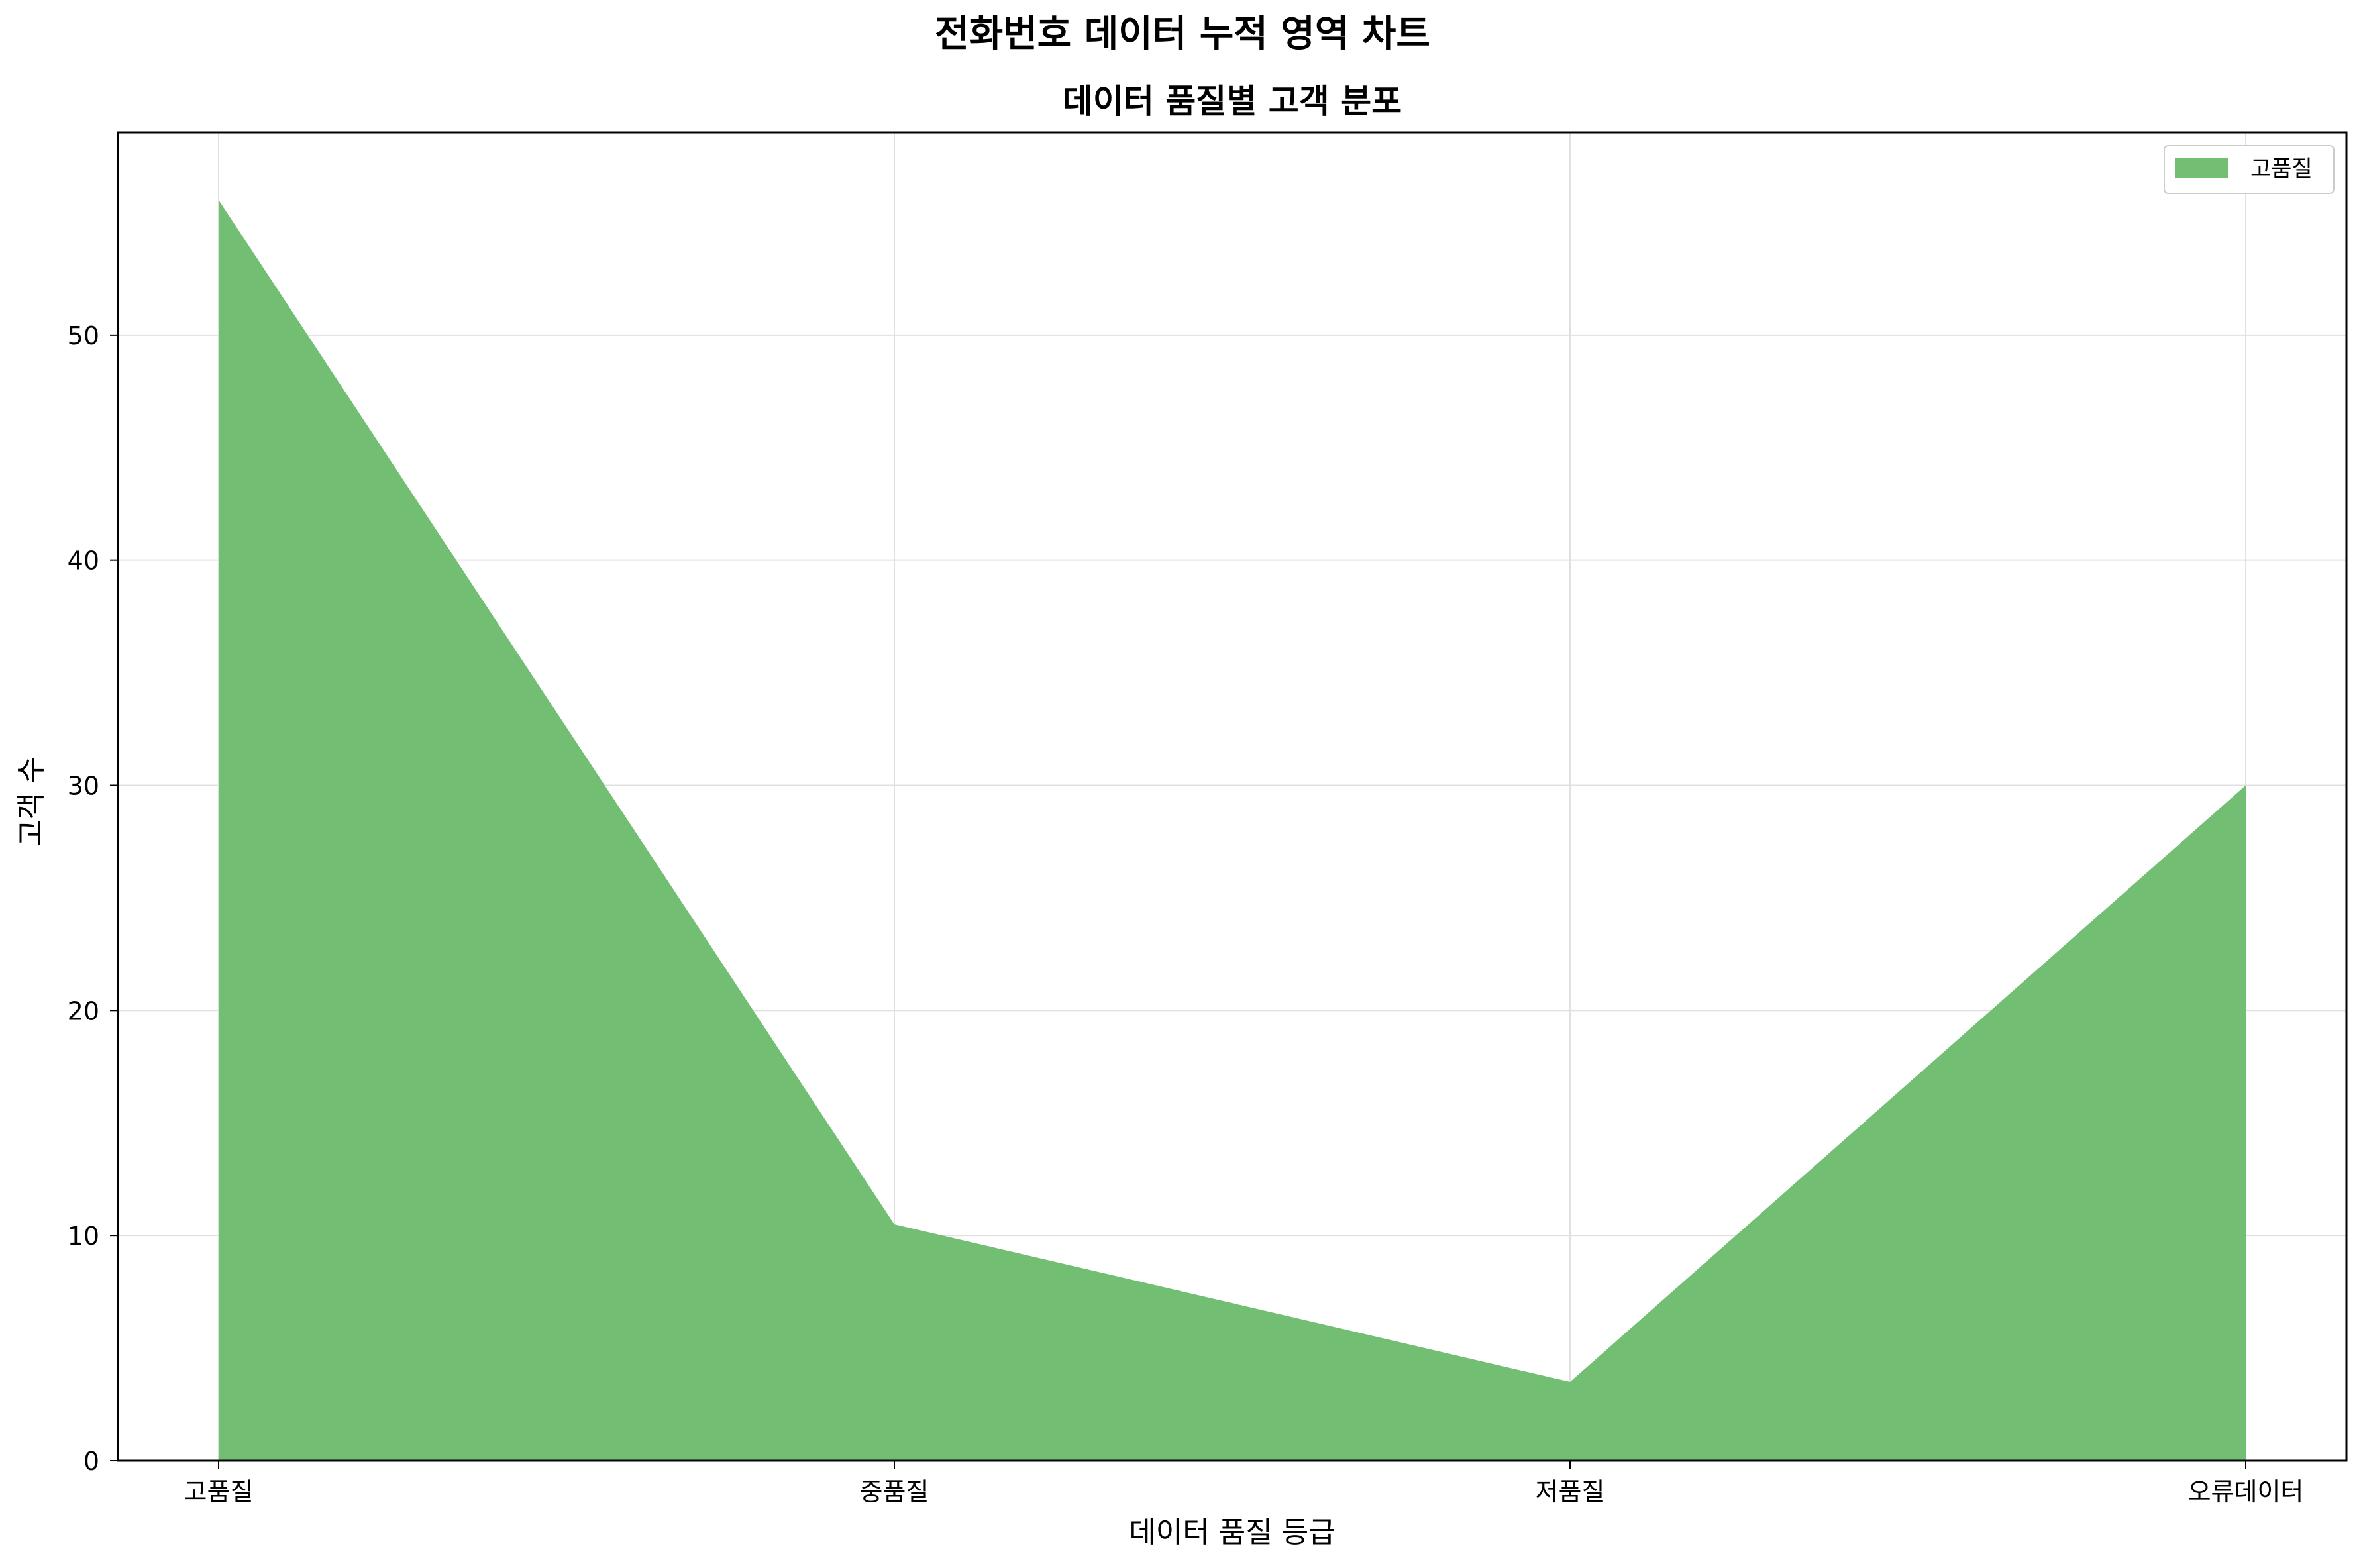  I want to click on x-axis-label: 데이터 품질 등급, so click(1232, 1532).